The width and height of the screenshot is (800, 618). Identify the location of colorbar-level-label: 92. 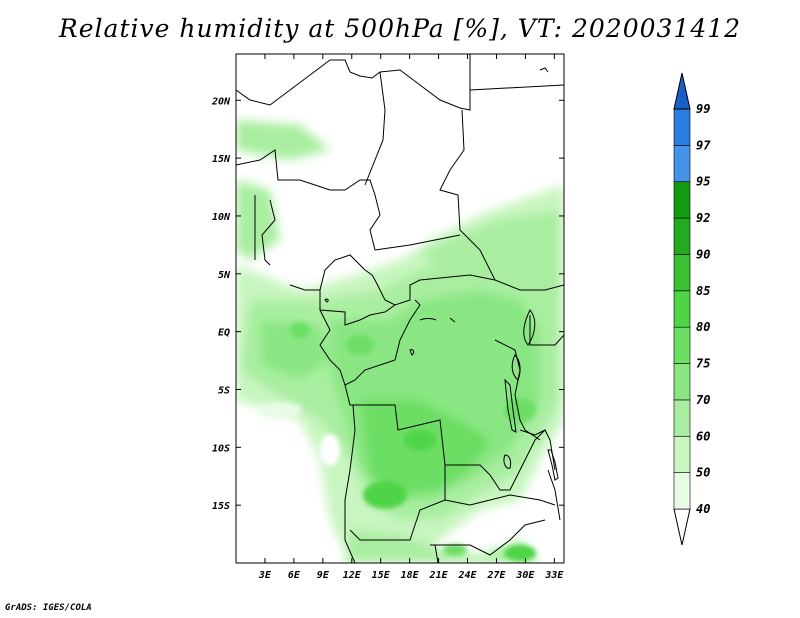
(703, 218).